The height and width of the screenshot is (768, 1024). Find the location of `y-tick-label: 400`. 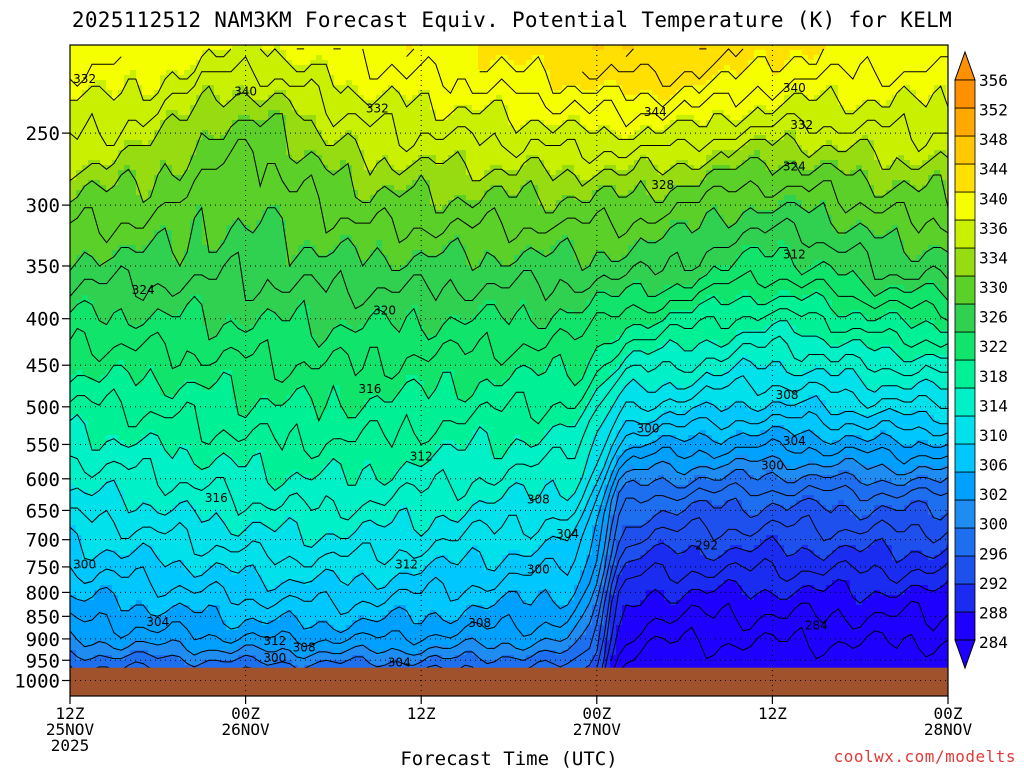

y-tick-label: 400 is located at coordinates (43, 320).